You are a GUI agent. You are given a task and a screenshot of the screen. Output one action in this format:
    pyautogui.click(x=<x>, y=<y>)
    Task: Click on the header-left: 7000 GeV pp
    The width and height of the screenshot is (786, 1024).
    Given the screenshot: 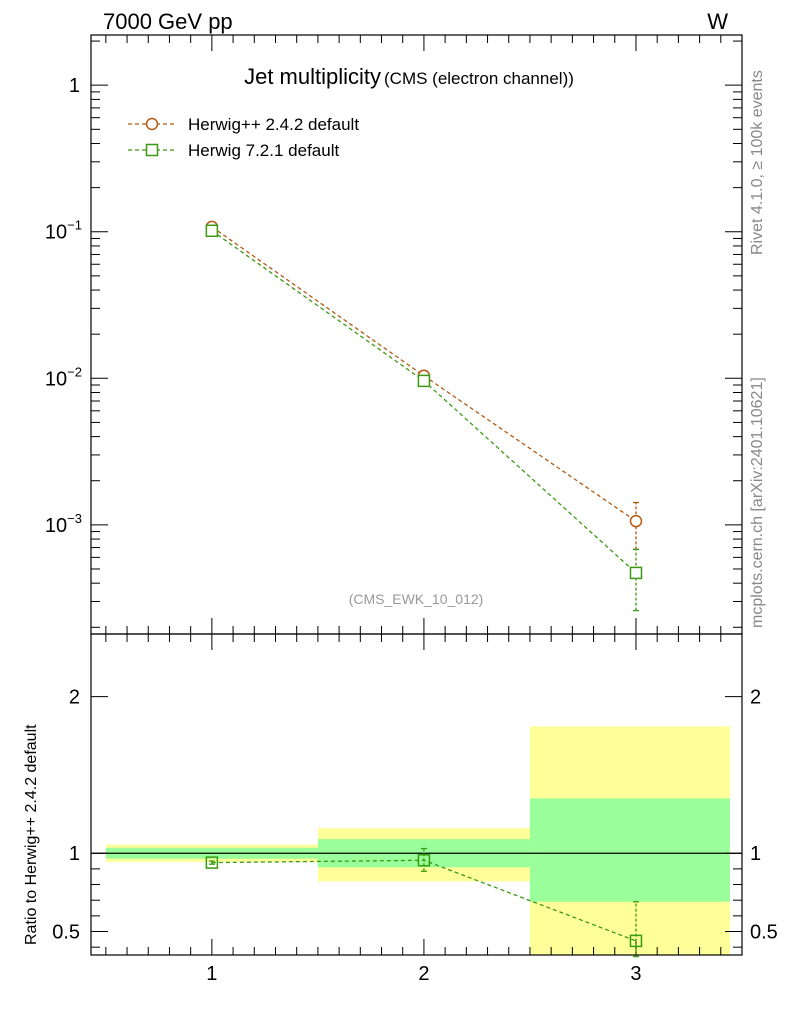 What is the action you would take?
    pyautogui.click(x=168, y=21)
    